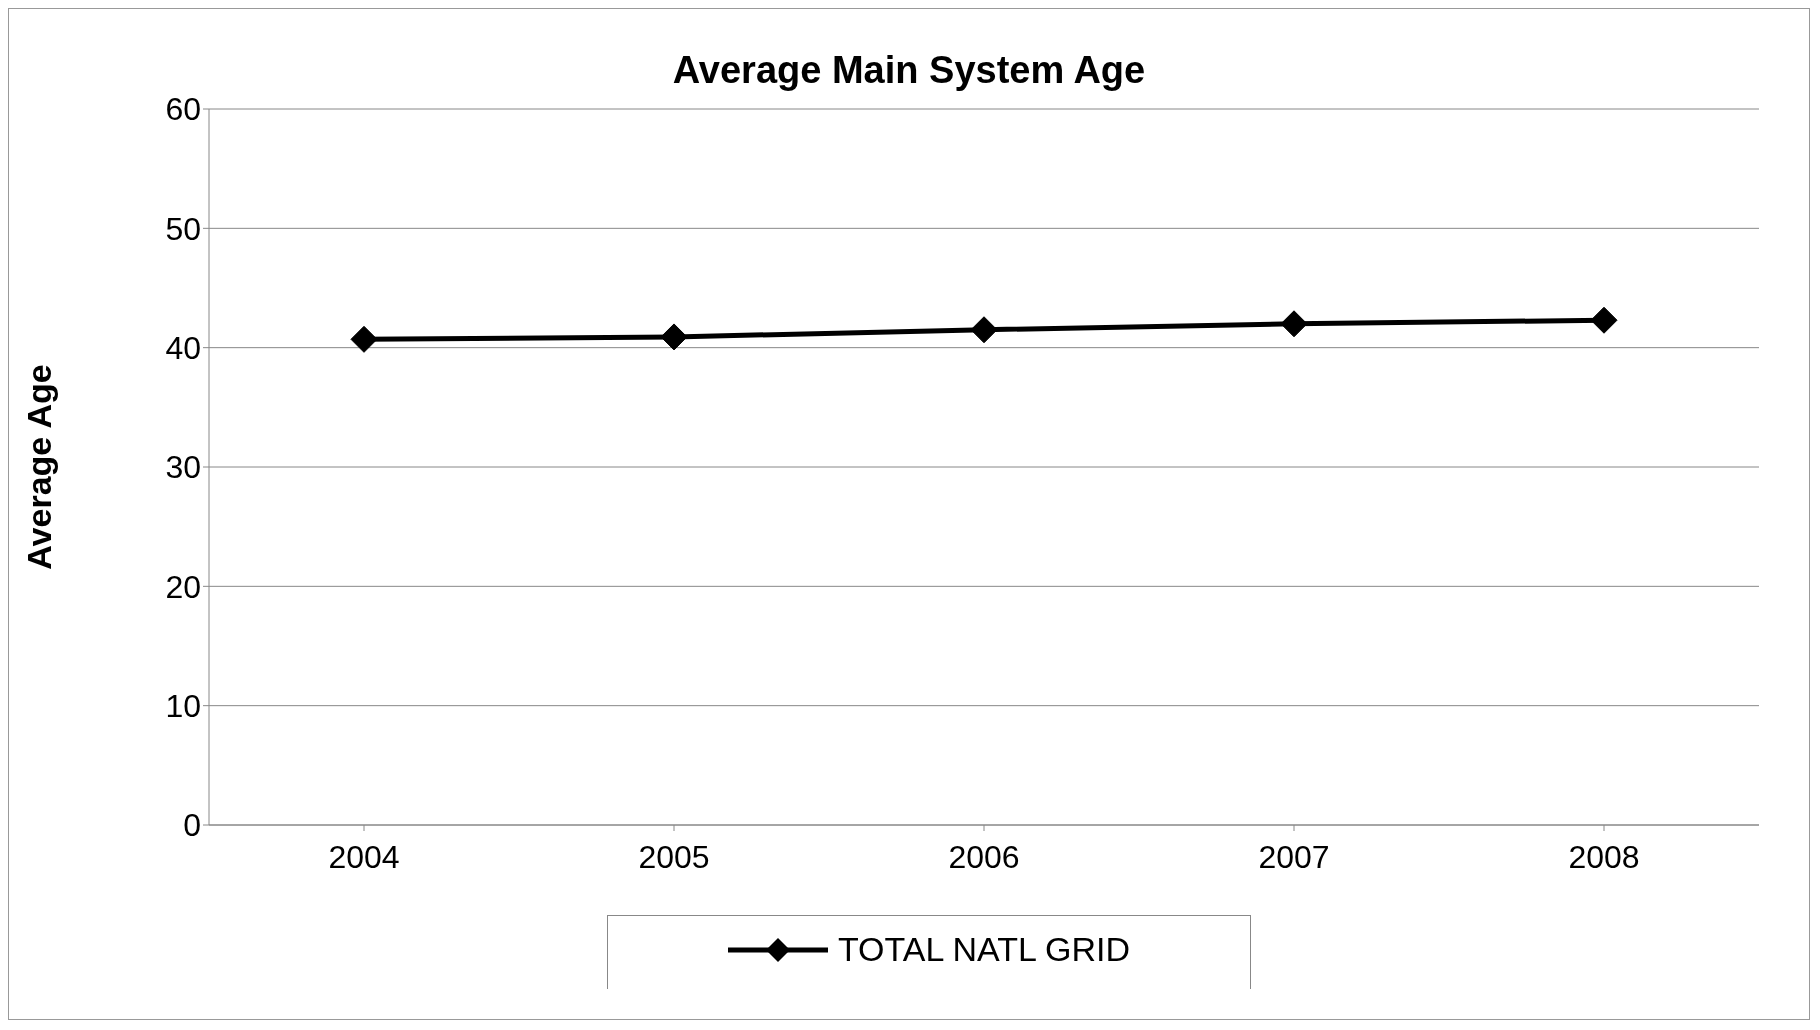 The image size is (1820, 1030). Describe the element at coordinates (364, 856) in the screenshot. I see `x-tick-label: 2004` at that location.